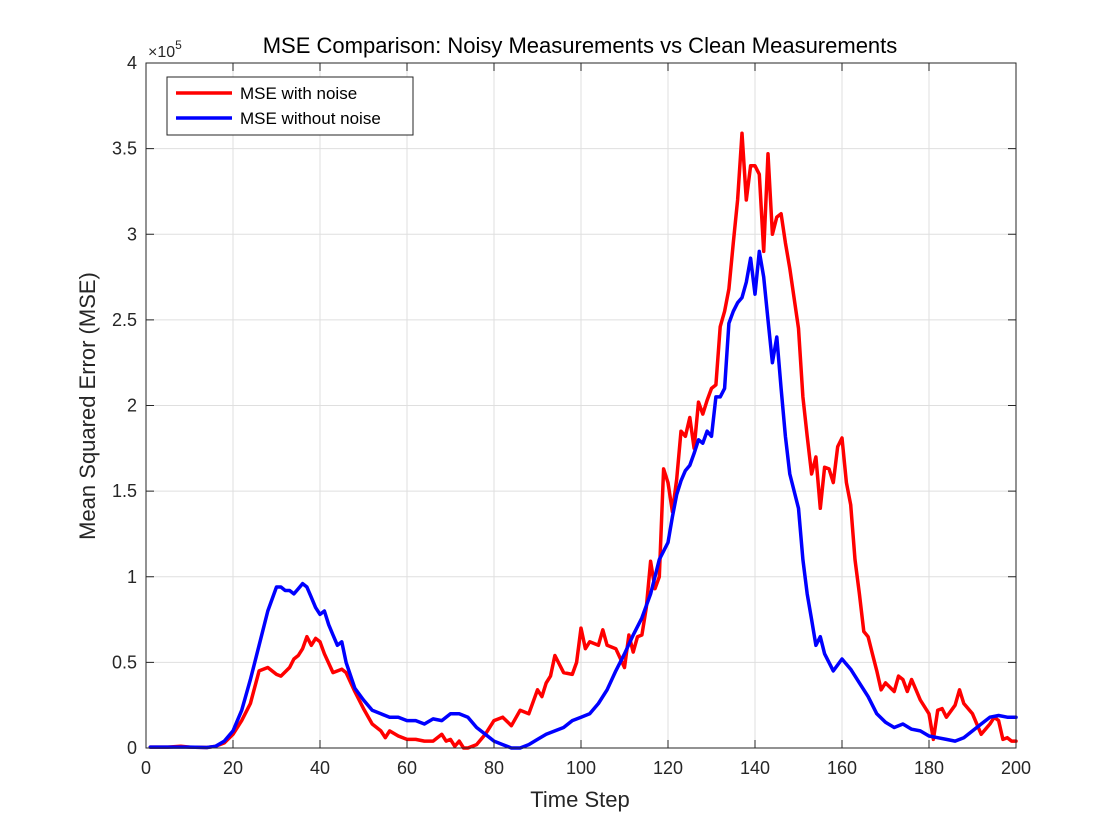 This screenshot has width=1120, height=840. What do you see at coordinates (124, 491) in the screenshot?
I see `y-tick-label: 1.5` at bounding box center [124, 491].